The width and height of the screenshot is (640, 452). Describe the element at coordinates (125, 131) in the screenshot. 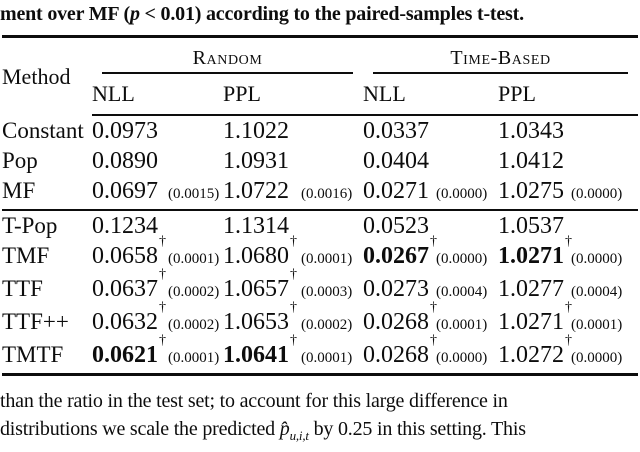

I see `value-cell: 0.0973` at that location.